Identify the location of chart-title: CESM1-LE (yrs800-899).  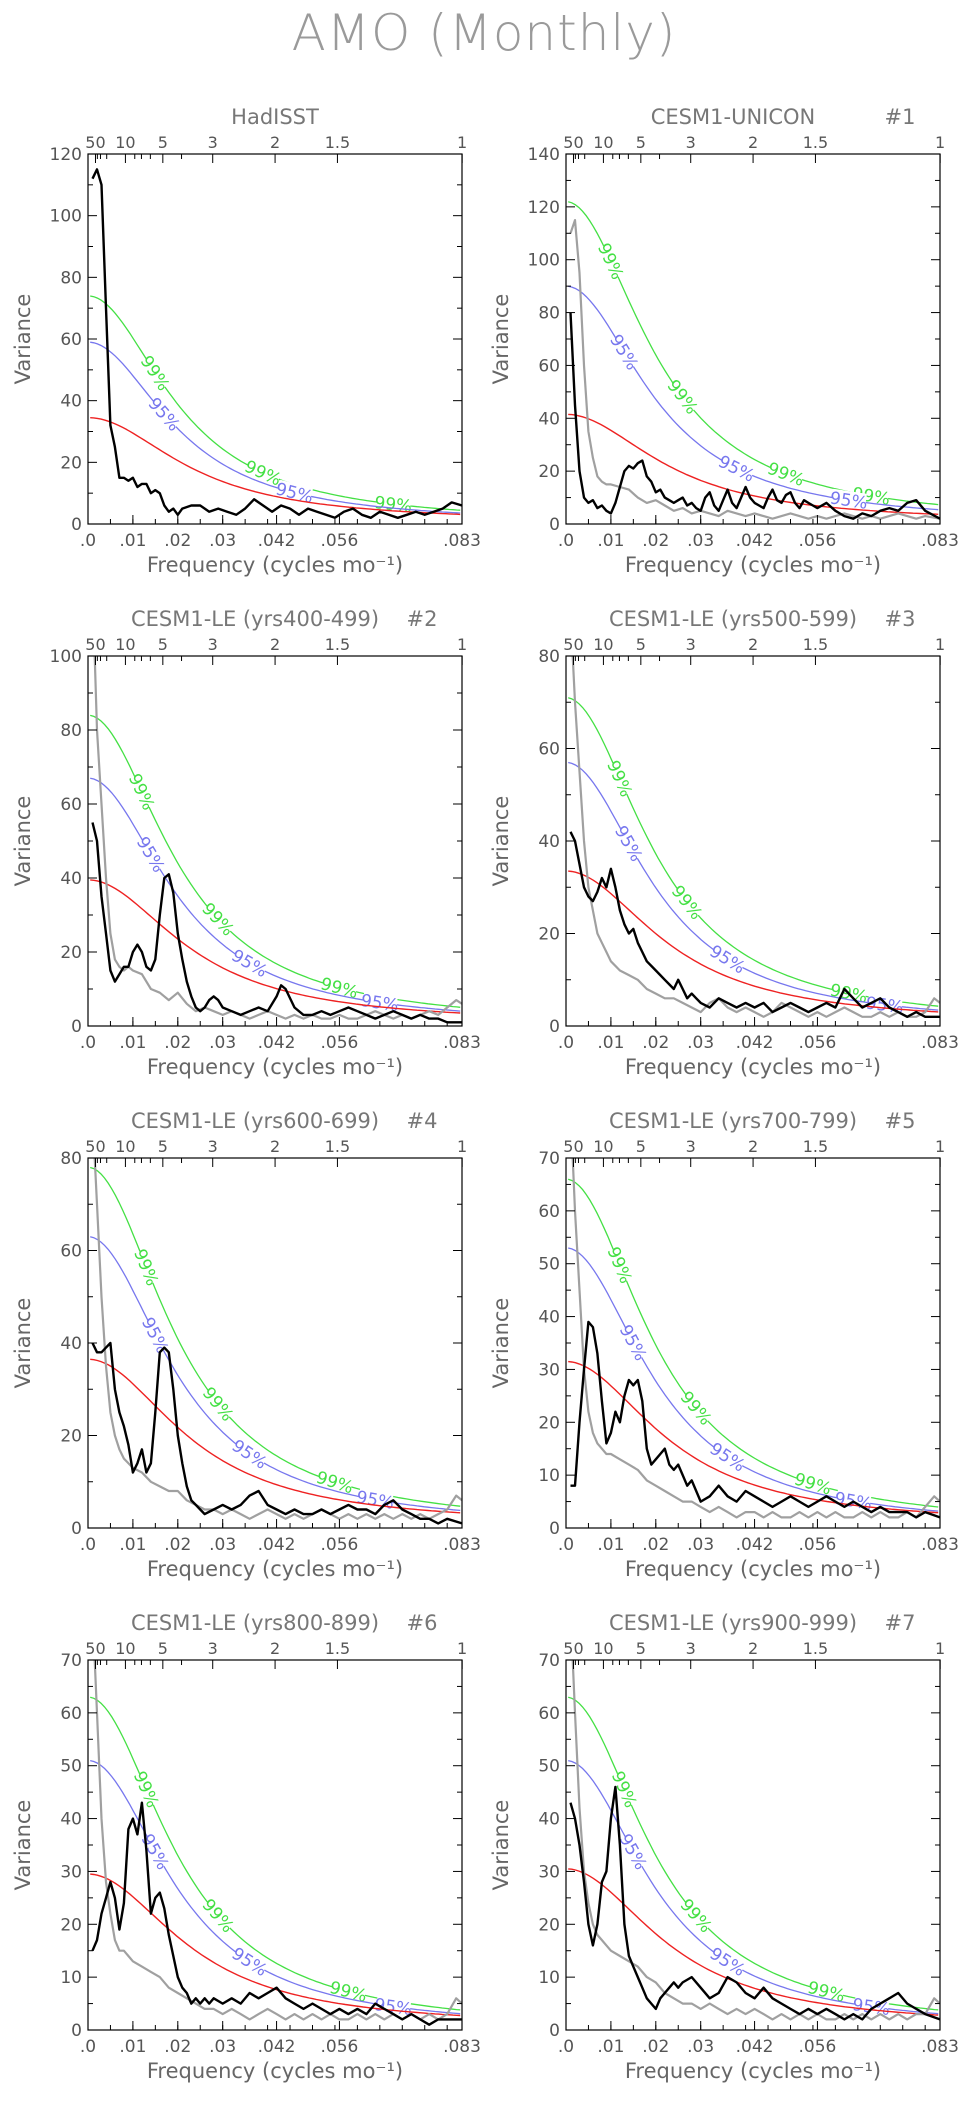
(255, 1623).